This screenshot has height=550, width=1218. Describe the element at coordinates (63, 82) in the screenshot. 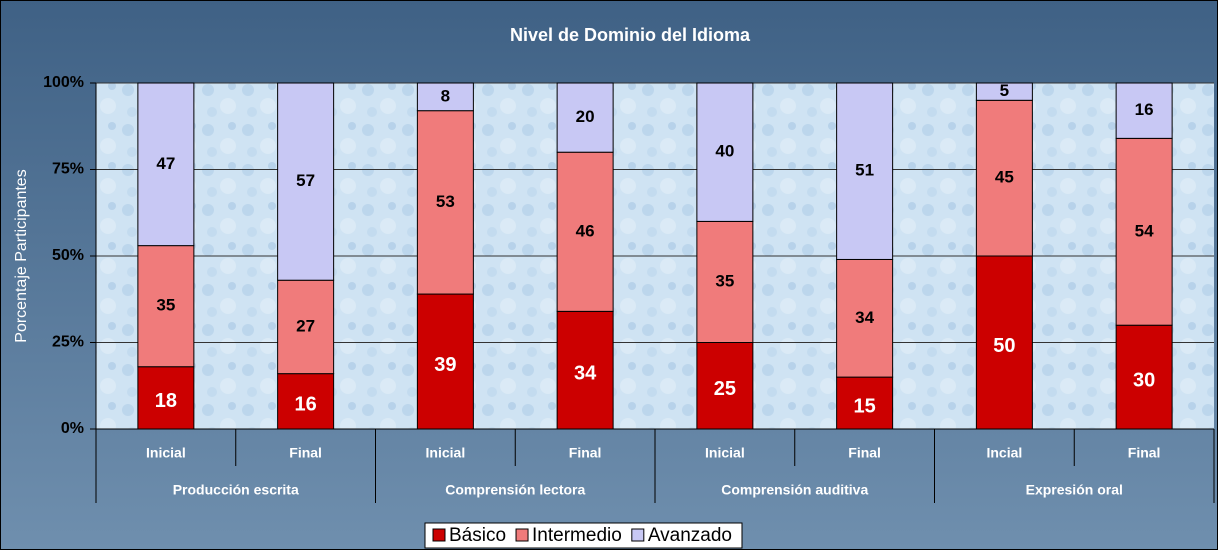

I see `y-tick-label: 100%` at that location.